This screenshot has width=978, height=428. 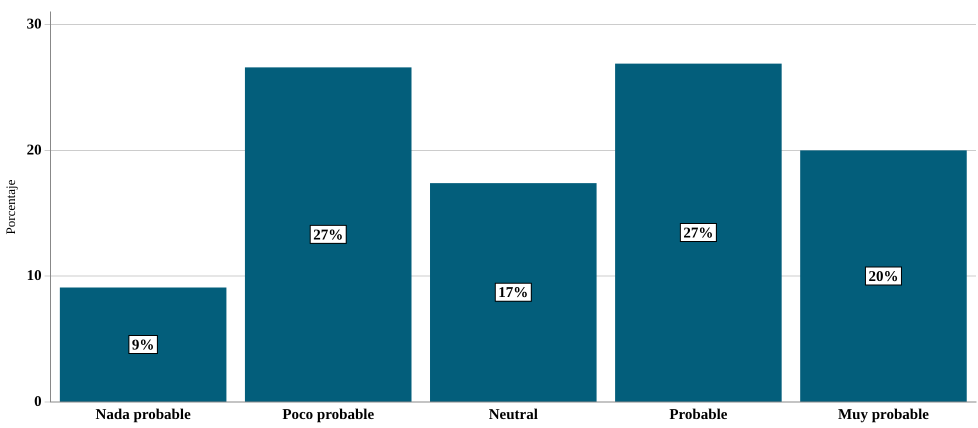 I want to click on data-label: 17%, so click(x=513, y=293).